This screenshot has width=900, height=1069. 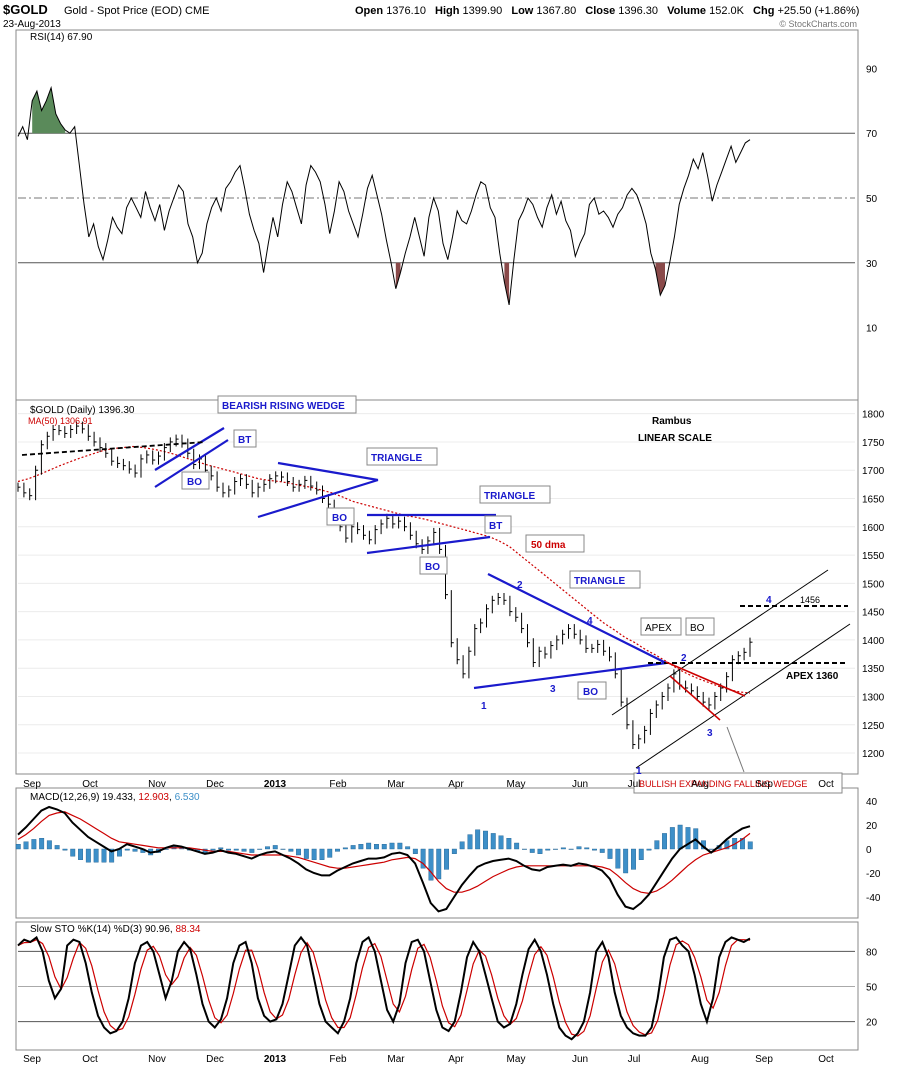 What do you see at coordinates (710, 733) in the screenshot?
I see `label-wave-3b: 3` at bounding box center [710, 733].